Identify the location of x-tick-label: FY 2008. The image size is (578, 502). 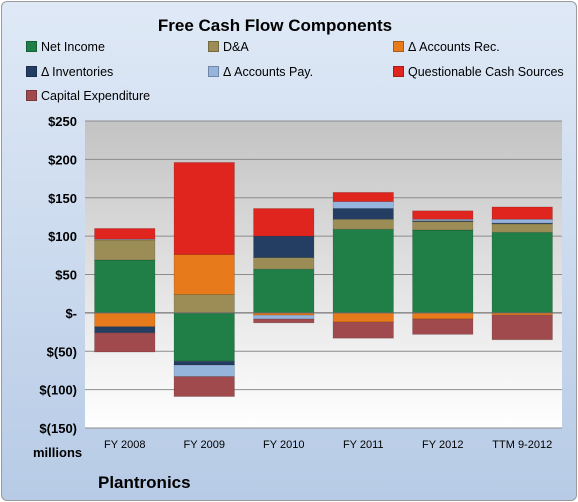
(124, 445).